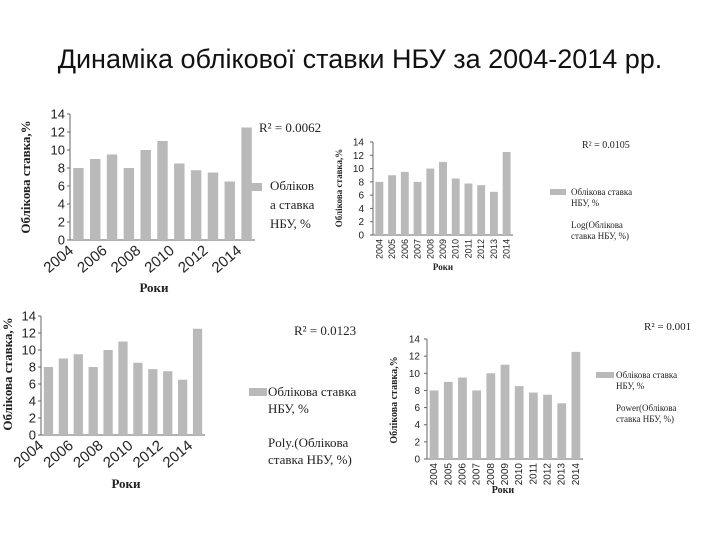 This screenshot has width=720, height=540. What do you see at coordinates (308, 442) in the screenshot?
I see `legend-label: Poly.(Облікова` at bounding box center [308, 442].